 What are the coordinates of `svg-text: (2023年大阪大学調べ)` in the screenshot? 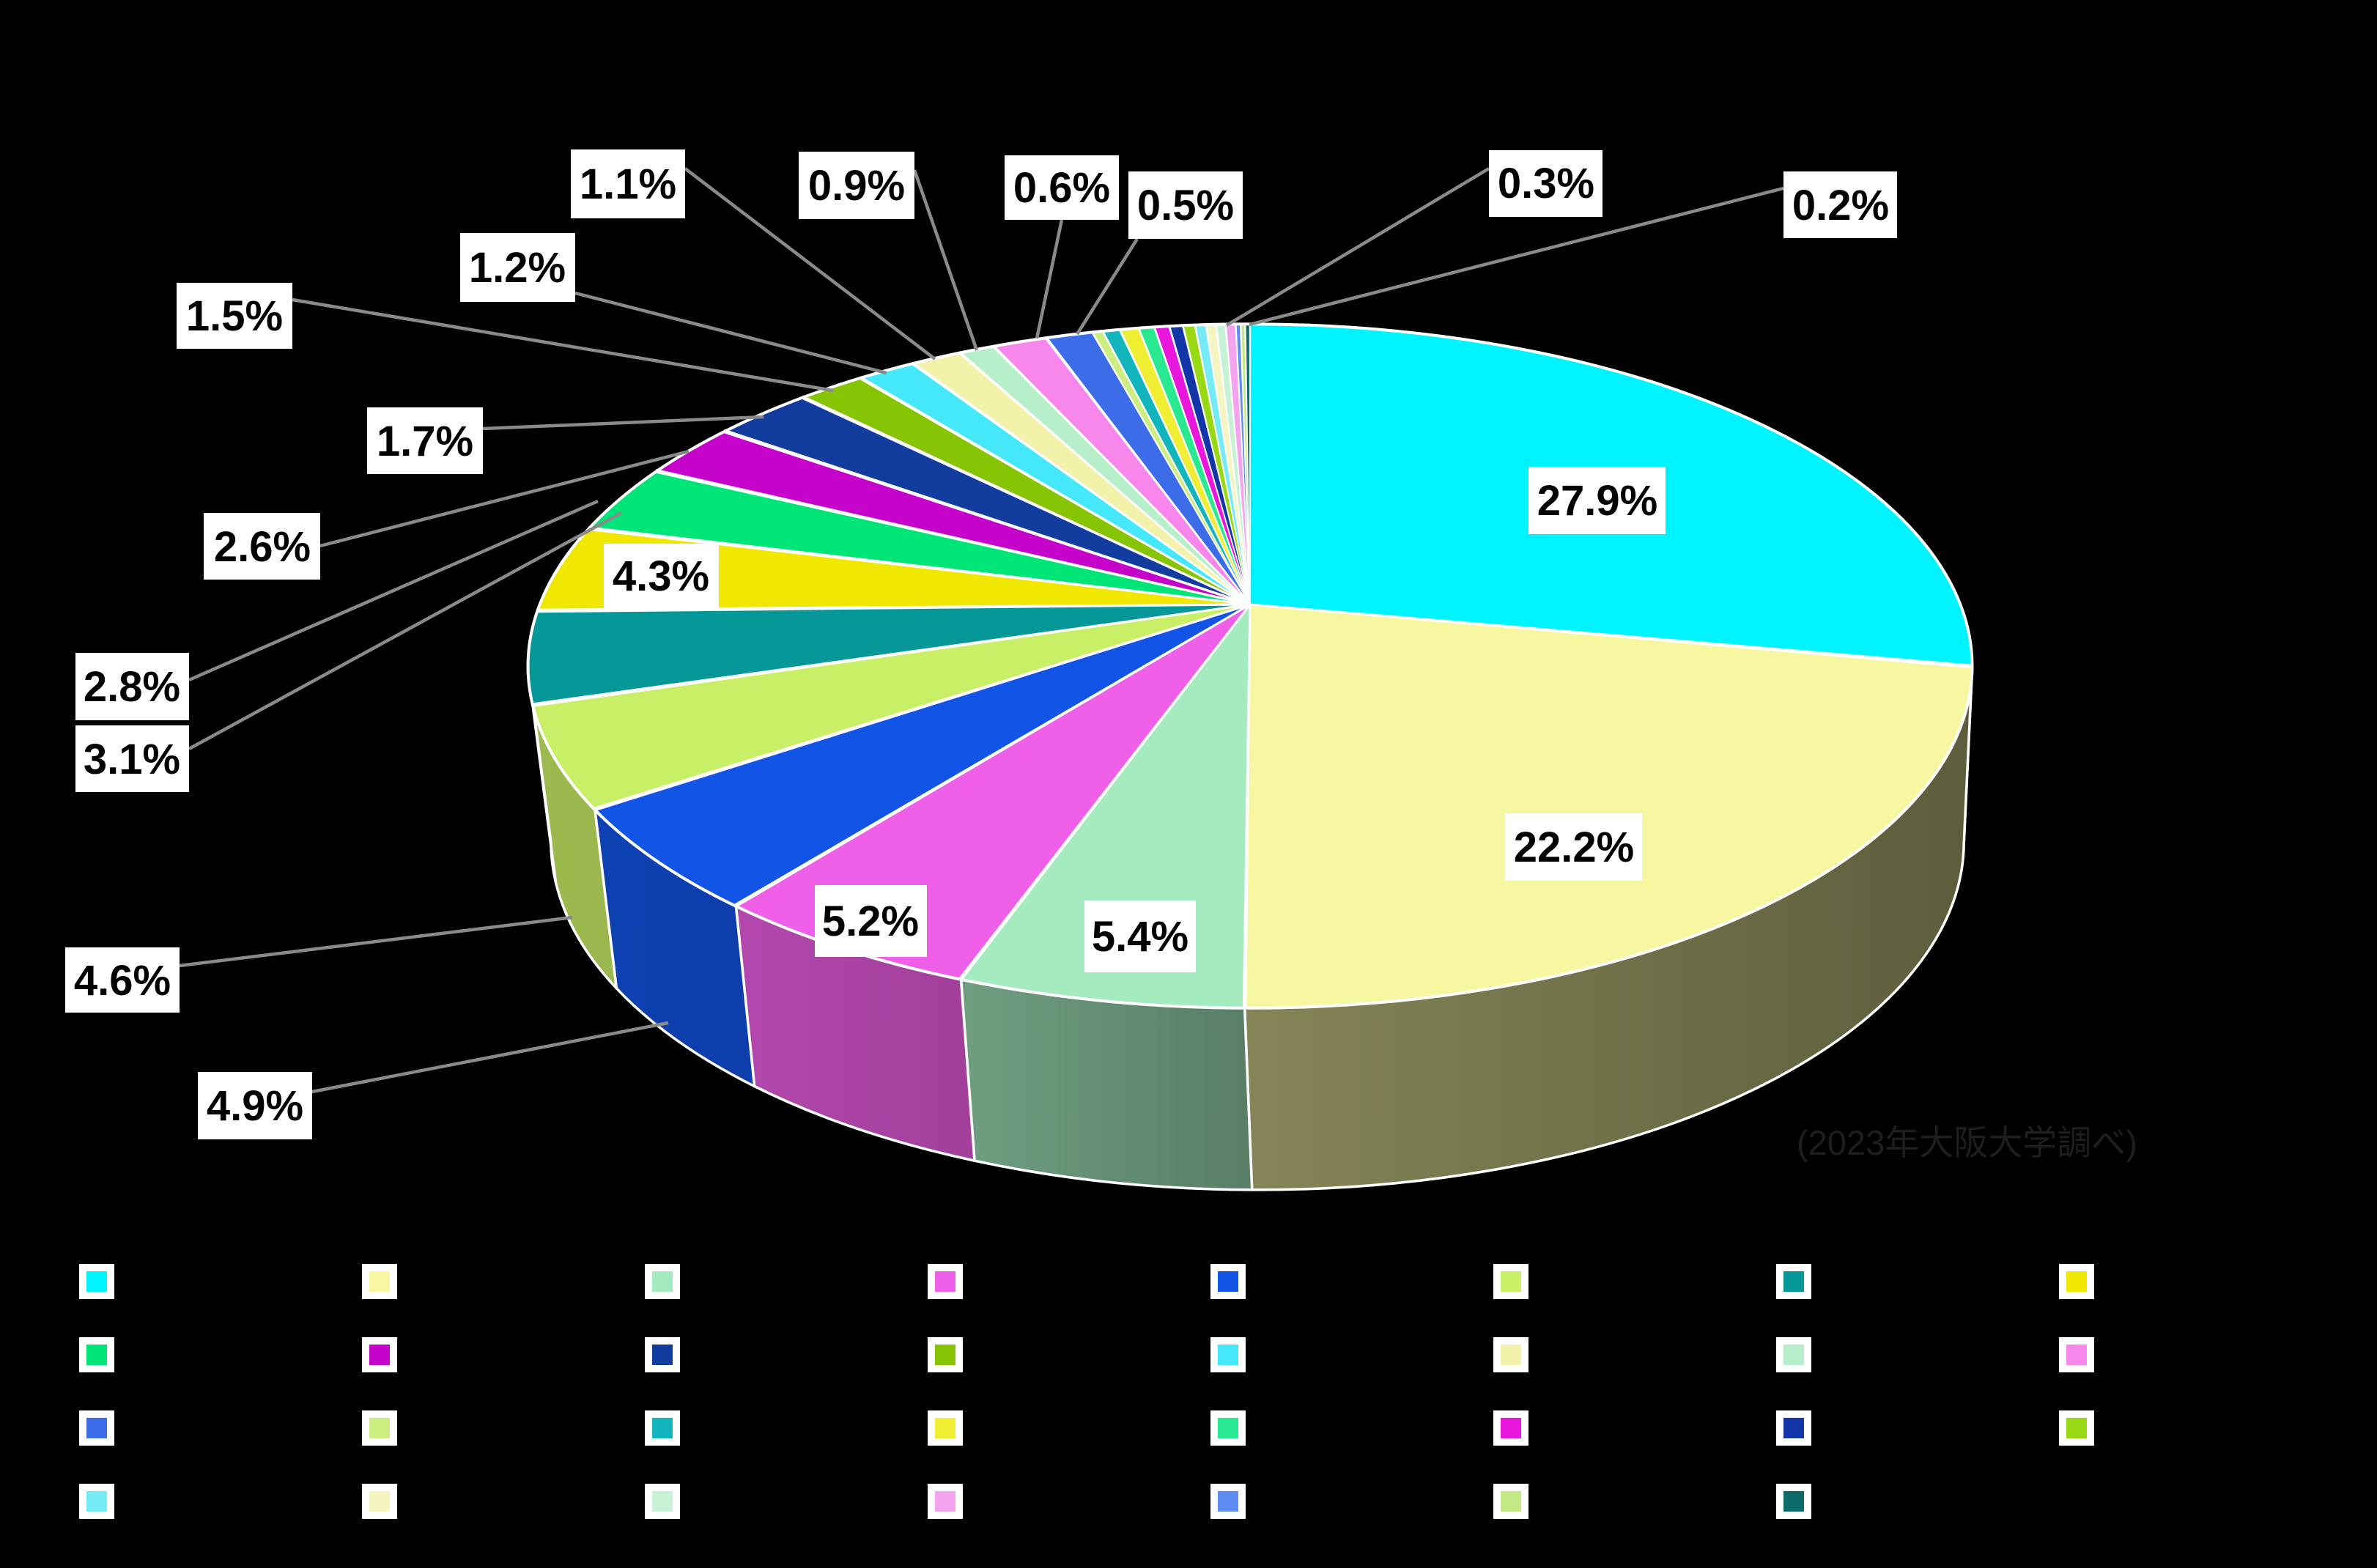 It's located at (1967, 1142).